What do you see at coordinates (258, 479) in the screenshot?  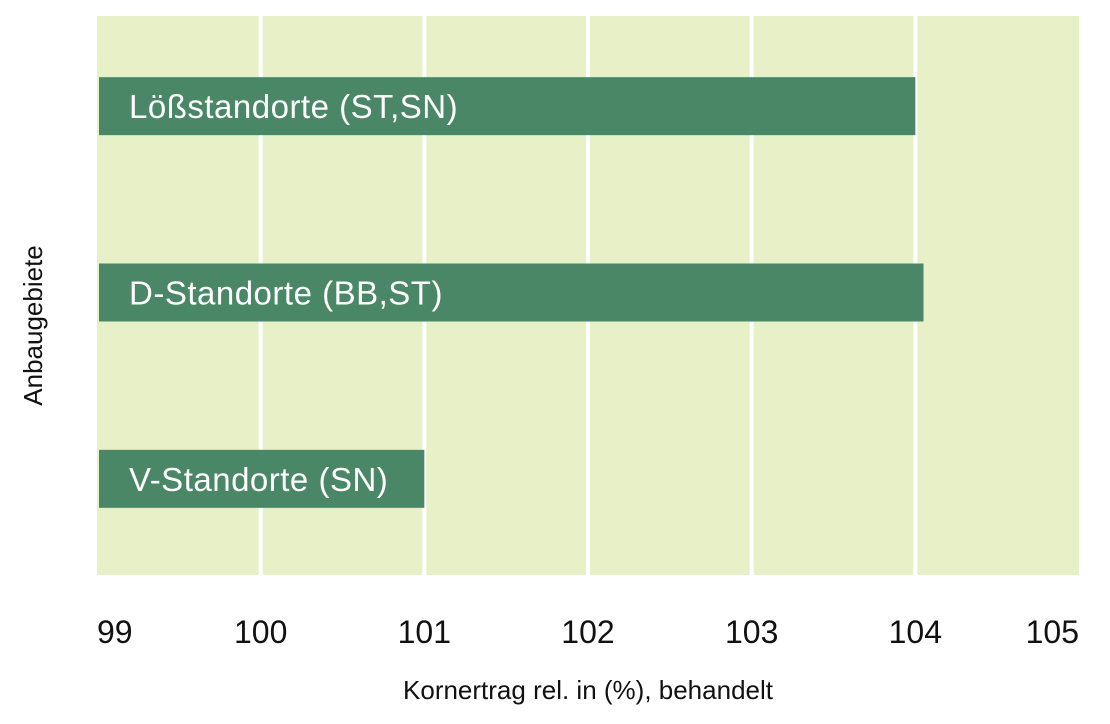 I see `bar-label-2: V-Standorte (SN)` at bounding box center [258, 479].